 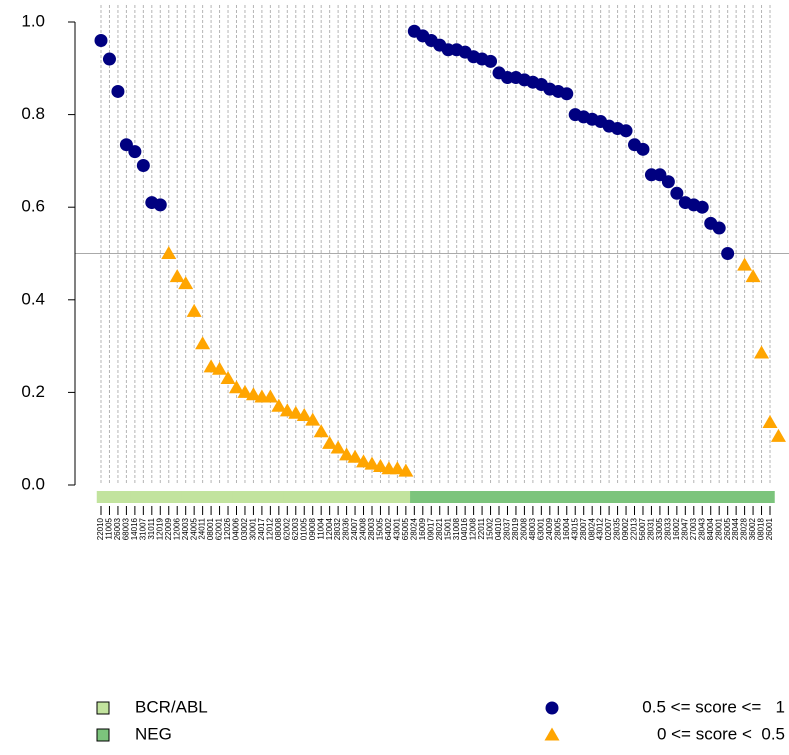 What do you see at coordinates (591, 528) in the screenshot?
I see `x-tick-label: 08024` at bounding box center [591, 528].